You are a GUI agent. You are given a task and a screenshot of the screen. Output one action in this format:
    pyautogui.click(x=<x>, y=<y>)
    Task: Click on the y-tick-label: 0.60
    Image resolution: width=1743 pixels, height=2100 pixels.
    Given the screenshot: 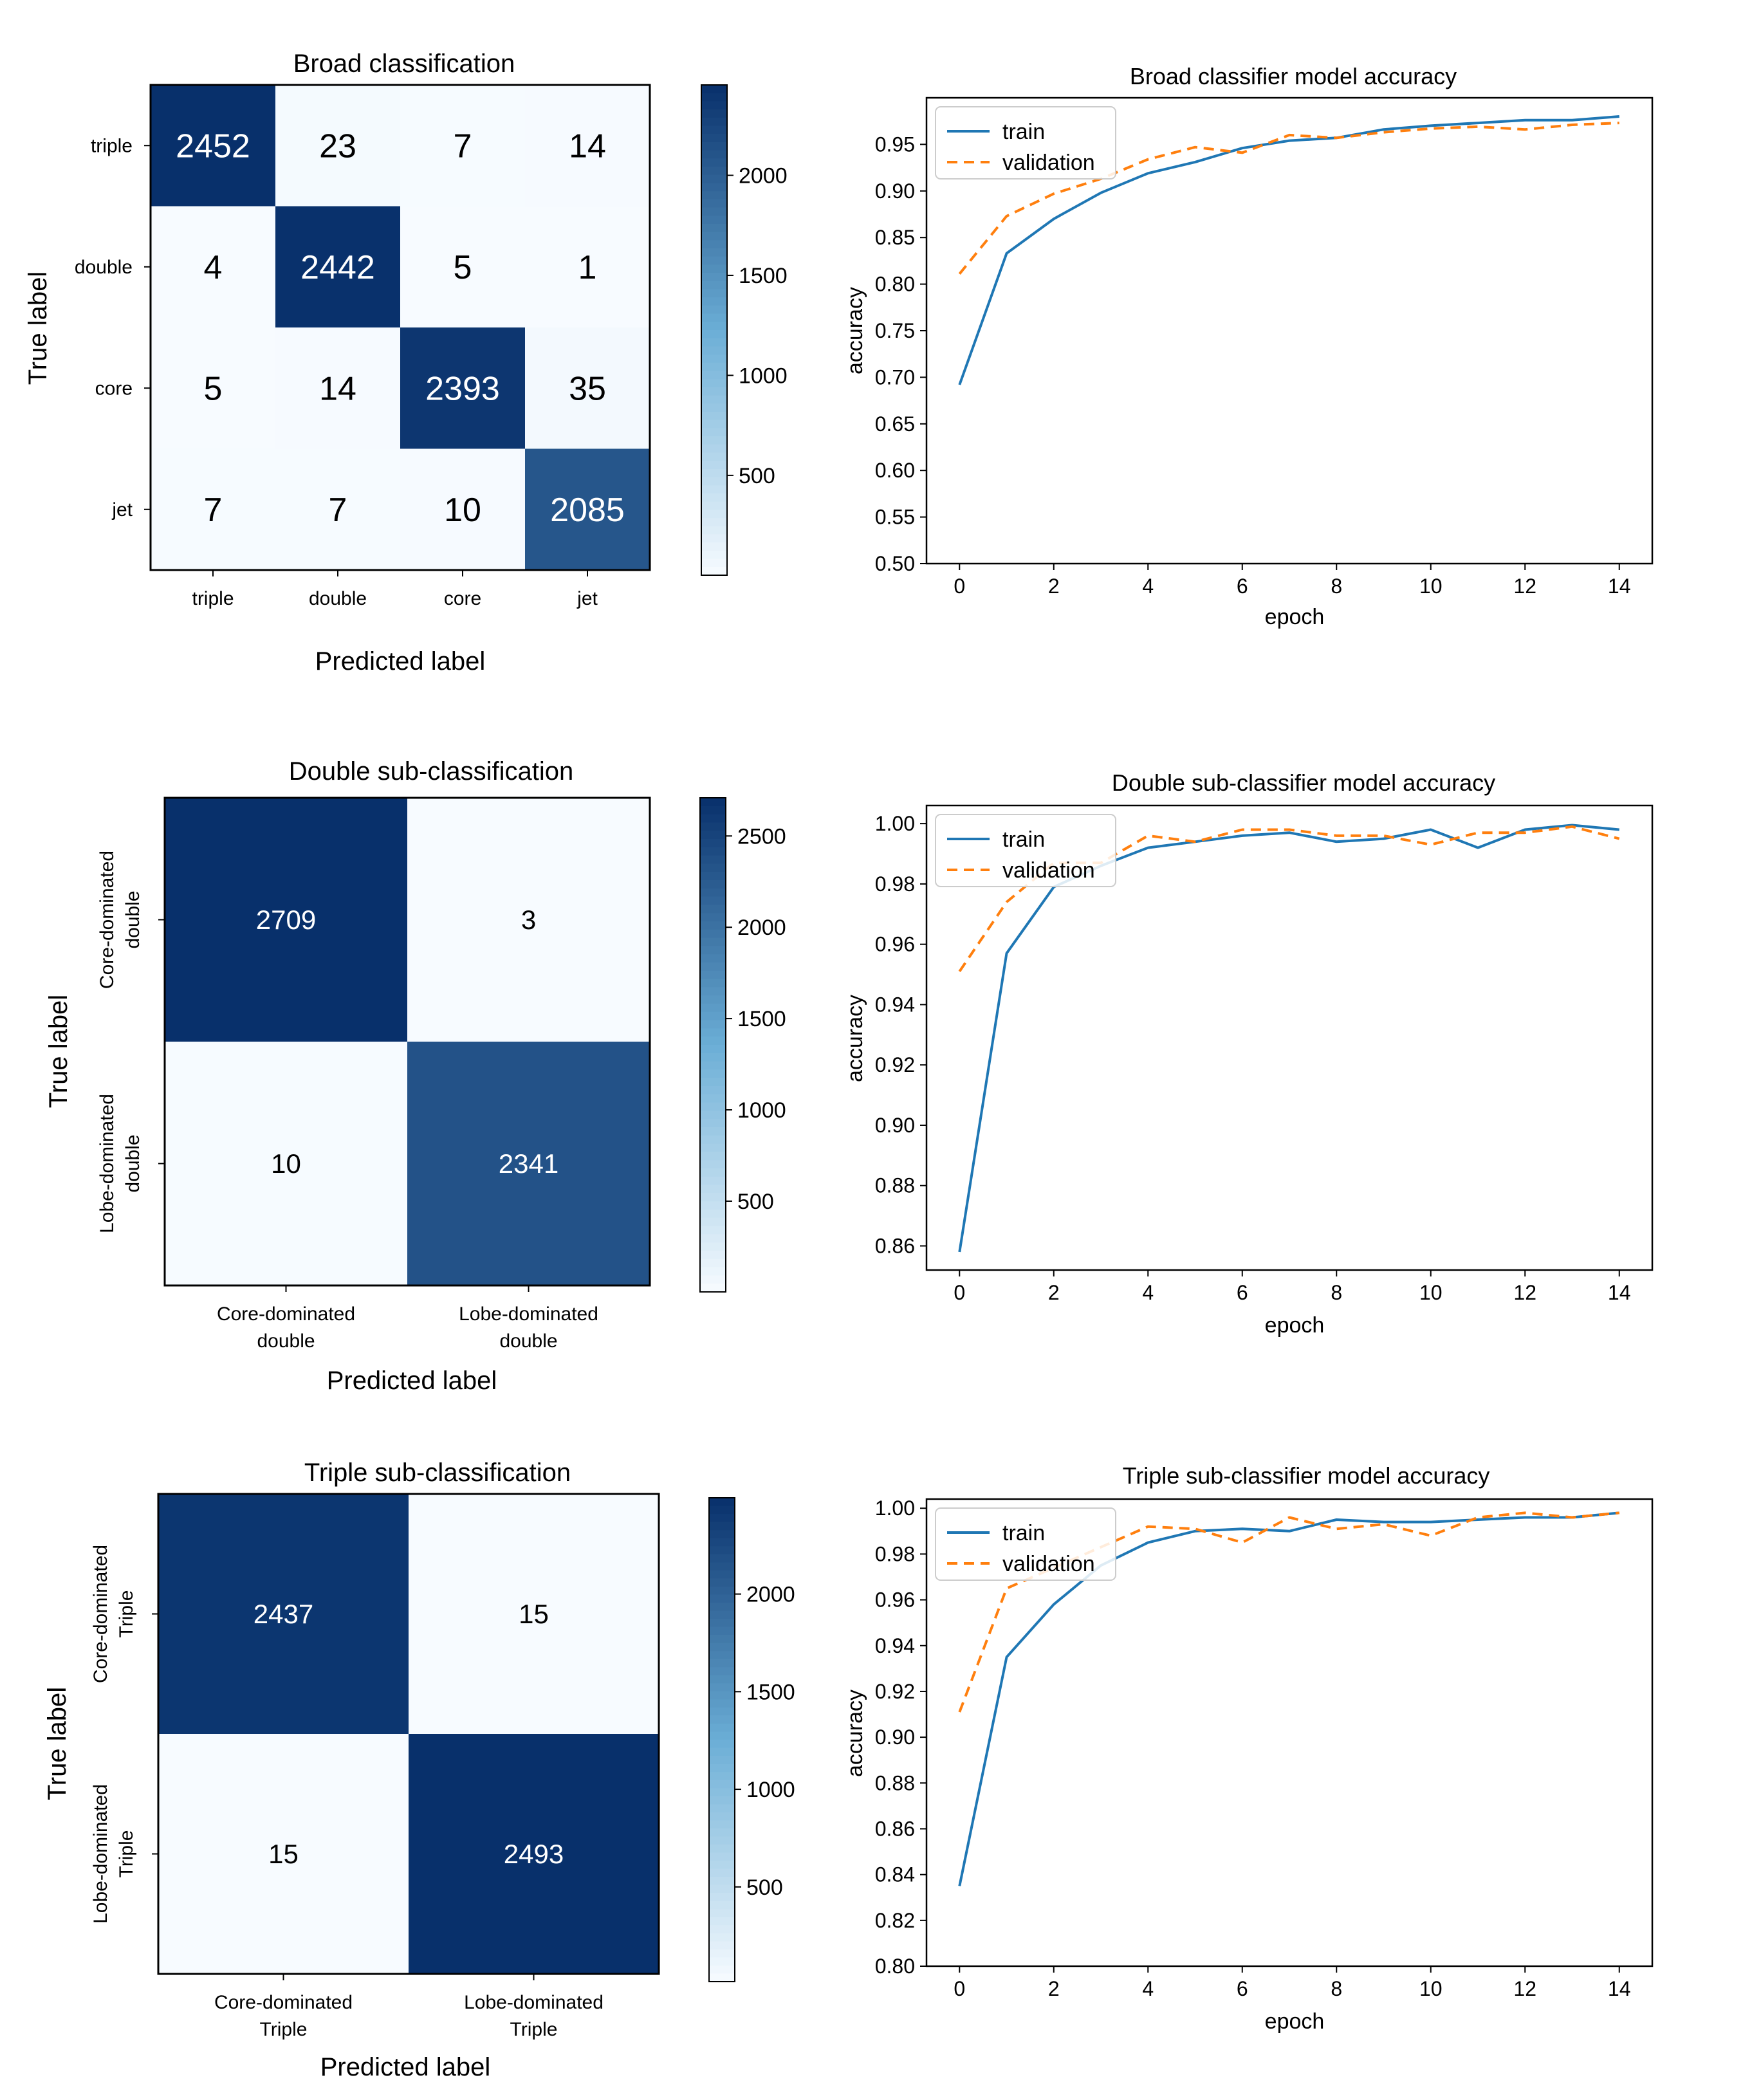 What is the action you would take?
    pyautogui.click(x=895, y=471)
    